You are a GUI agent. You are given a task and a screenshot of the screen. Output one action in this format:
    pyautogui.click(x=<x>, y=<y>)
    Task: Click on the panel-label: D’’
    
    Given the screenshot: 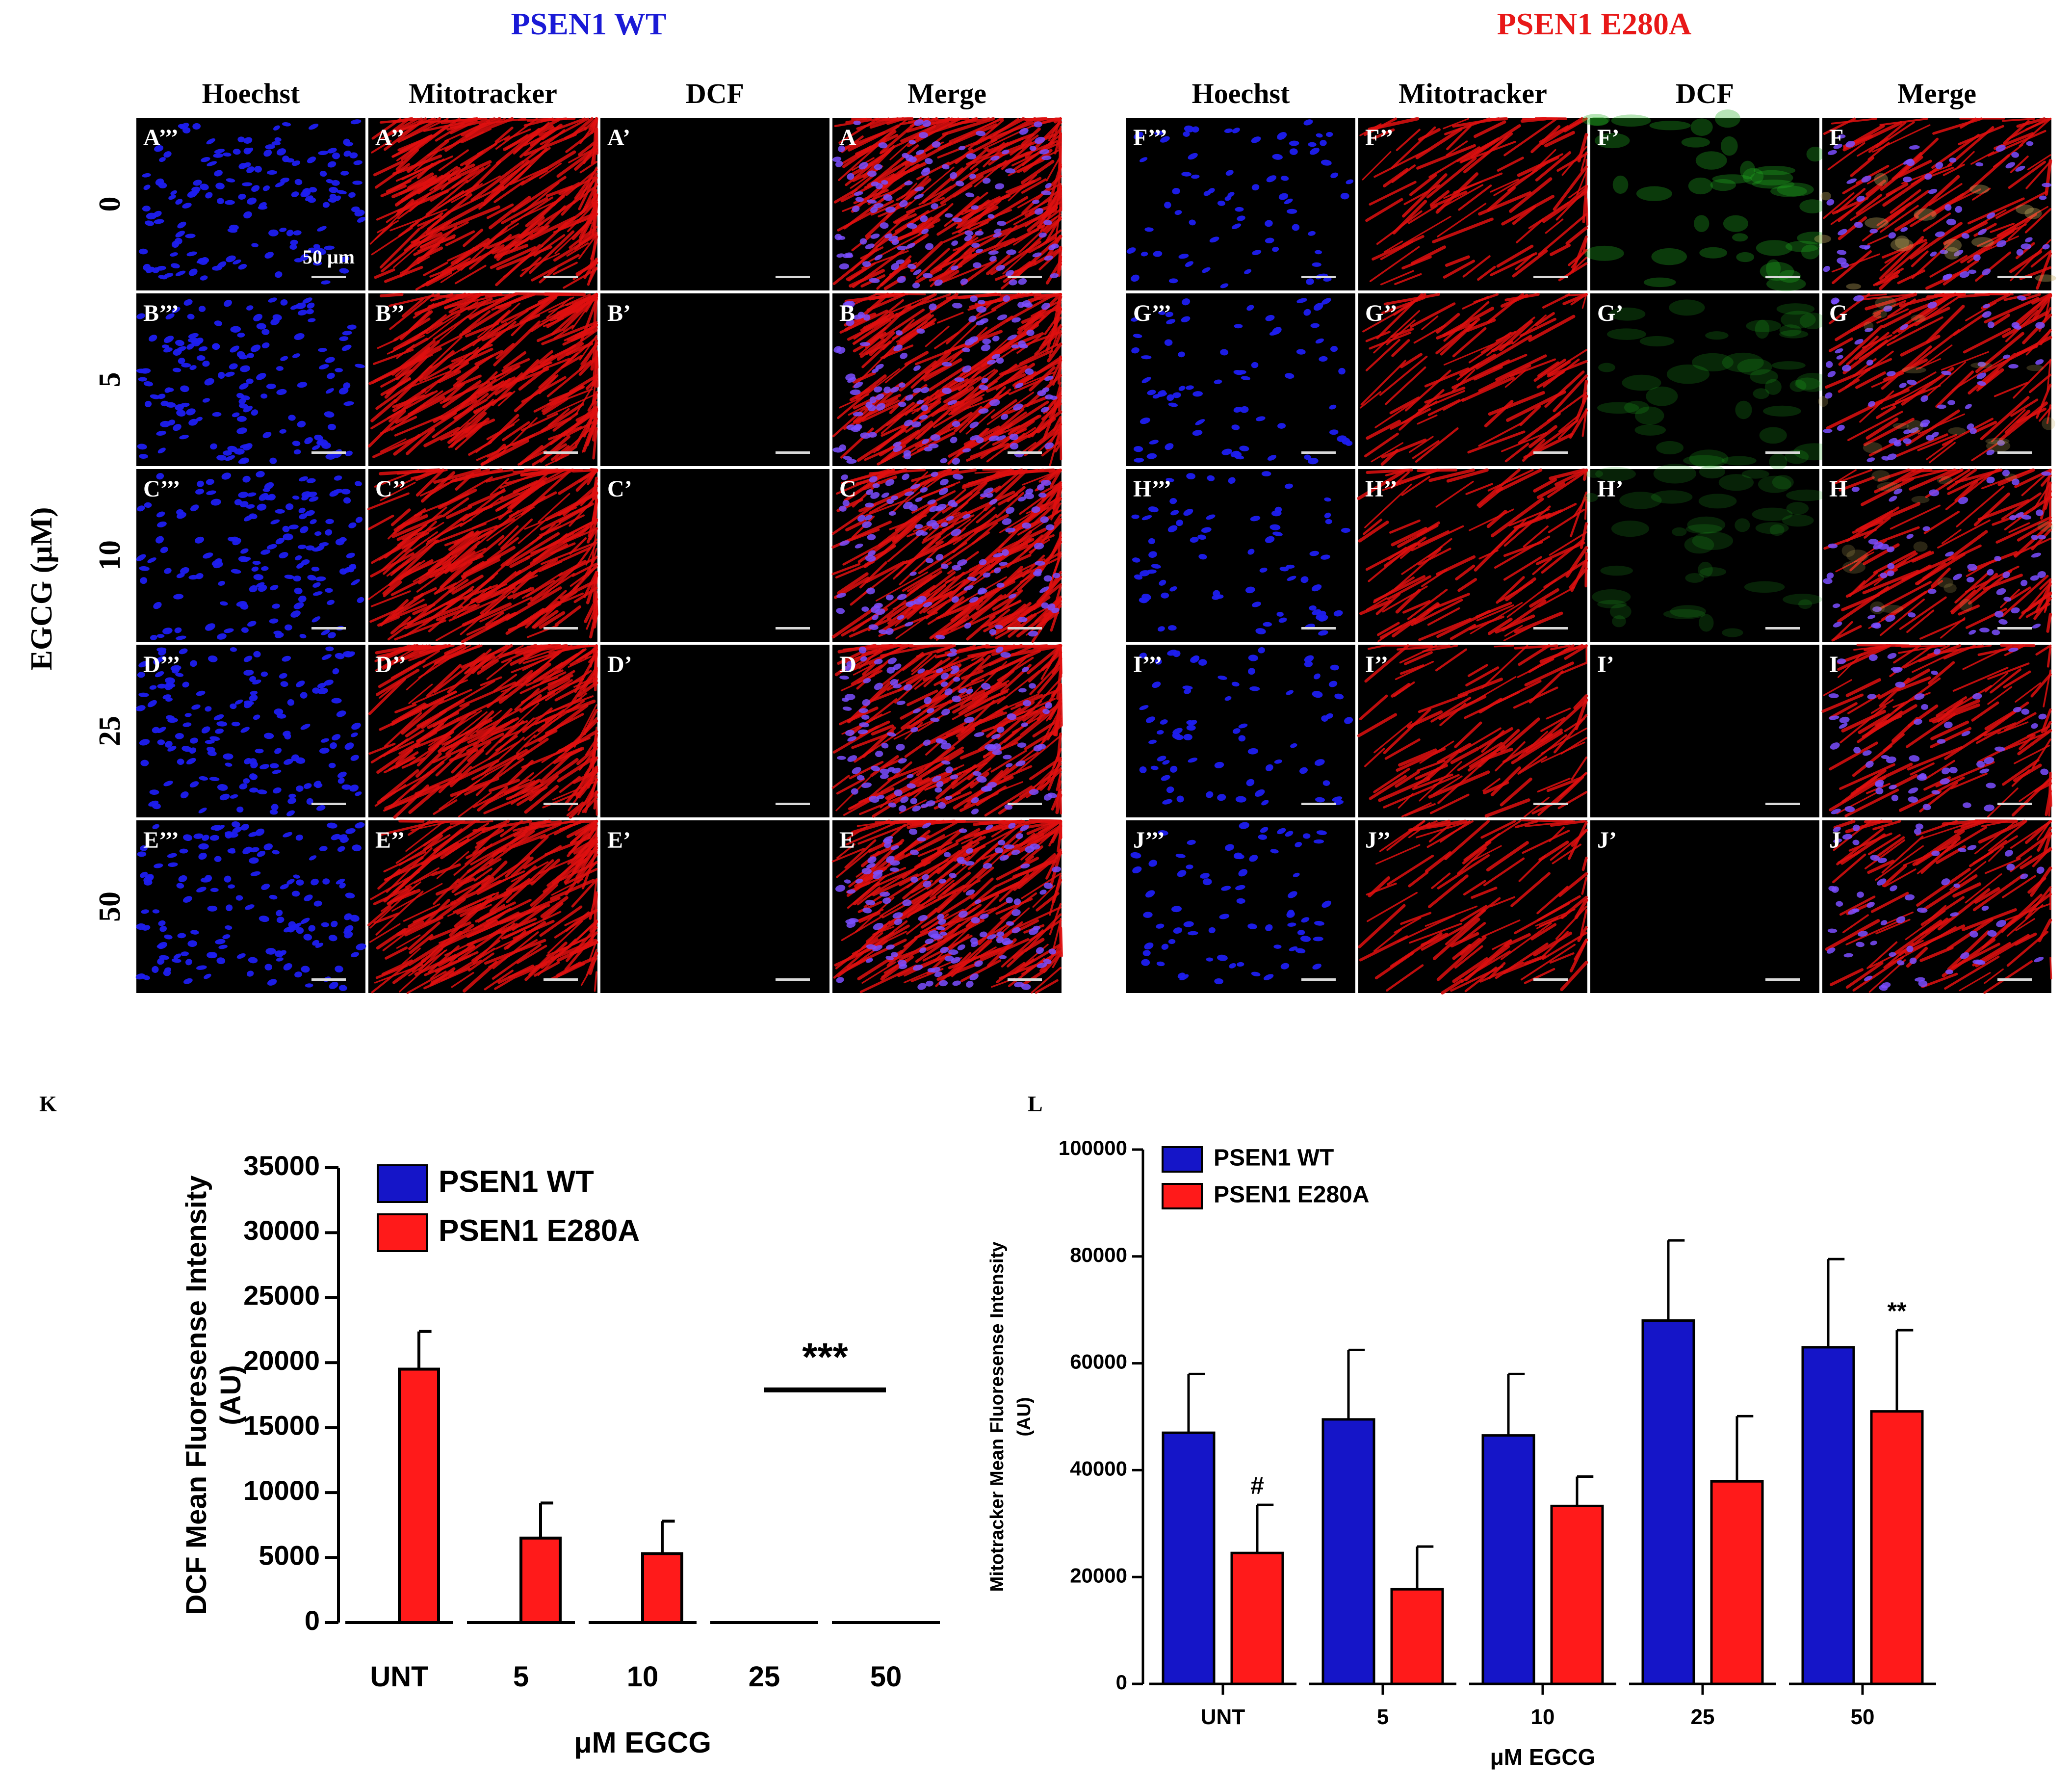 What is the action you would take?
    pyautogui.click(x=390, y=665)
    